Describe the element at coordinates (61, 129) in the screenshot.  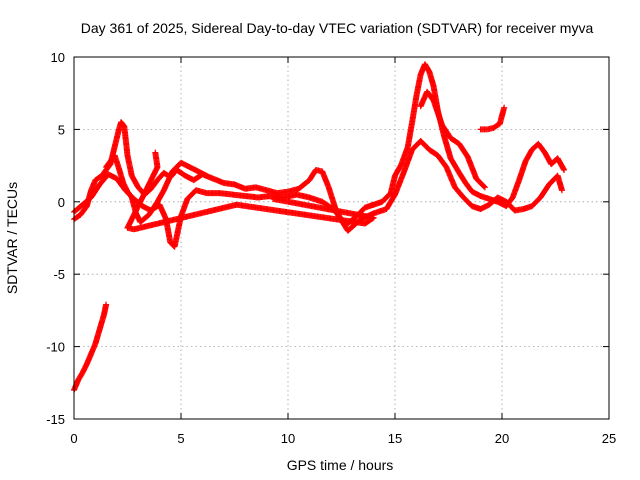
I see `y-tick-label: 5` at that location.